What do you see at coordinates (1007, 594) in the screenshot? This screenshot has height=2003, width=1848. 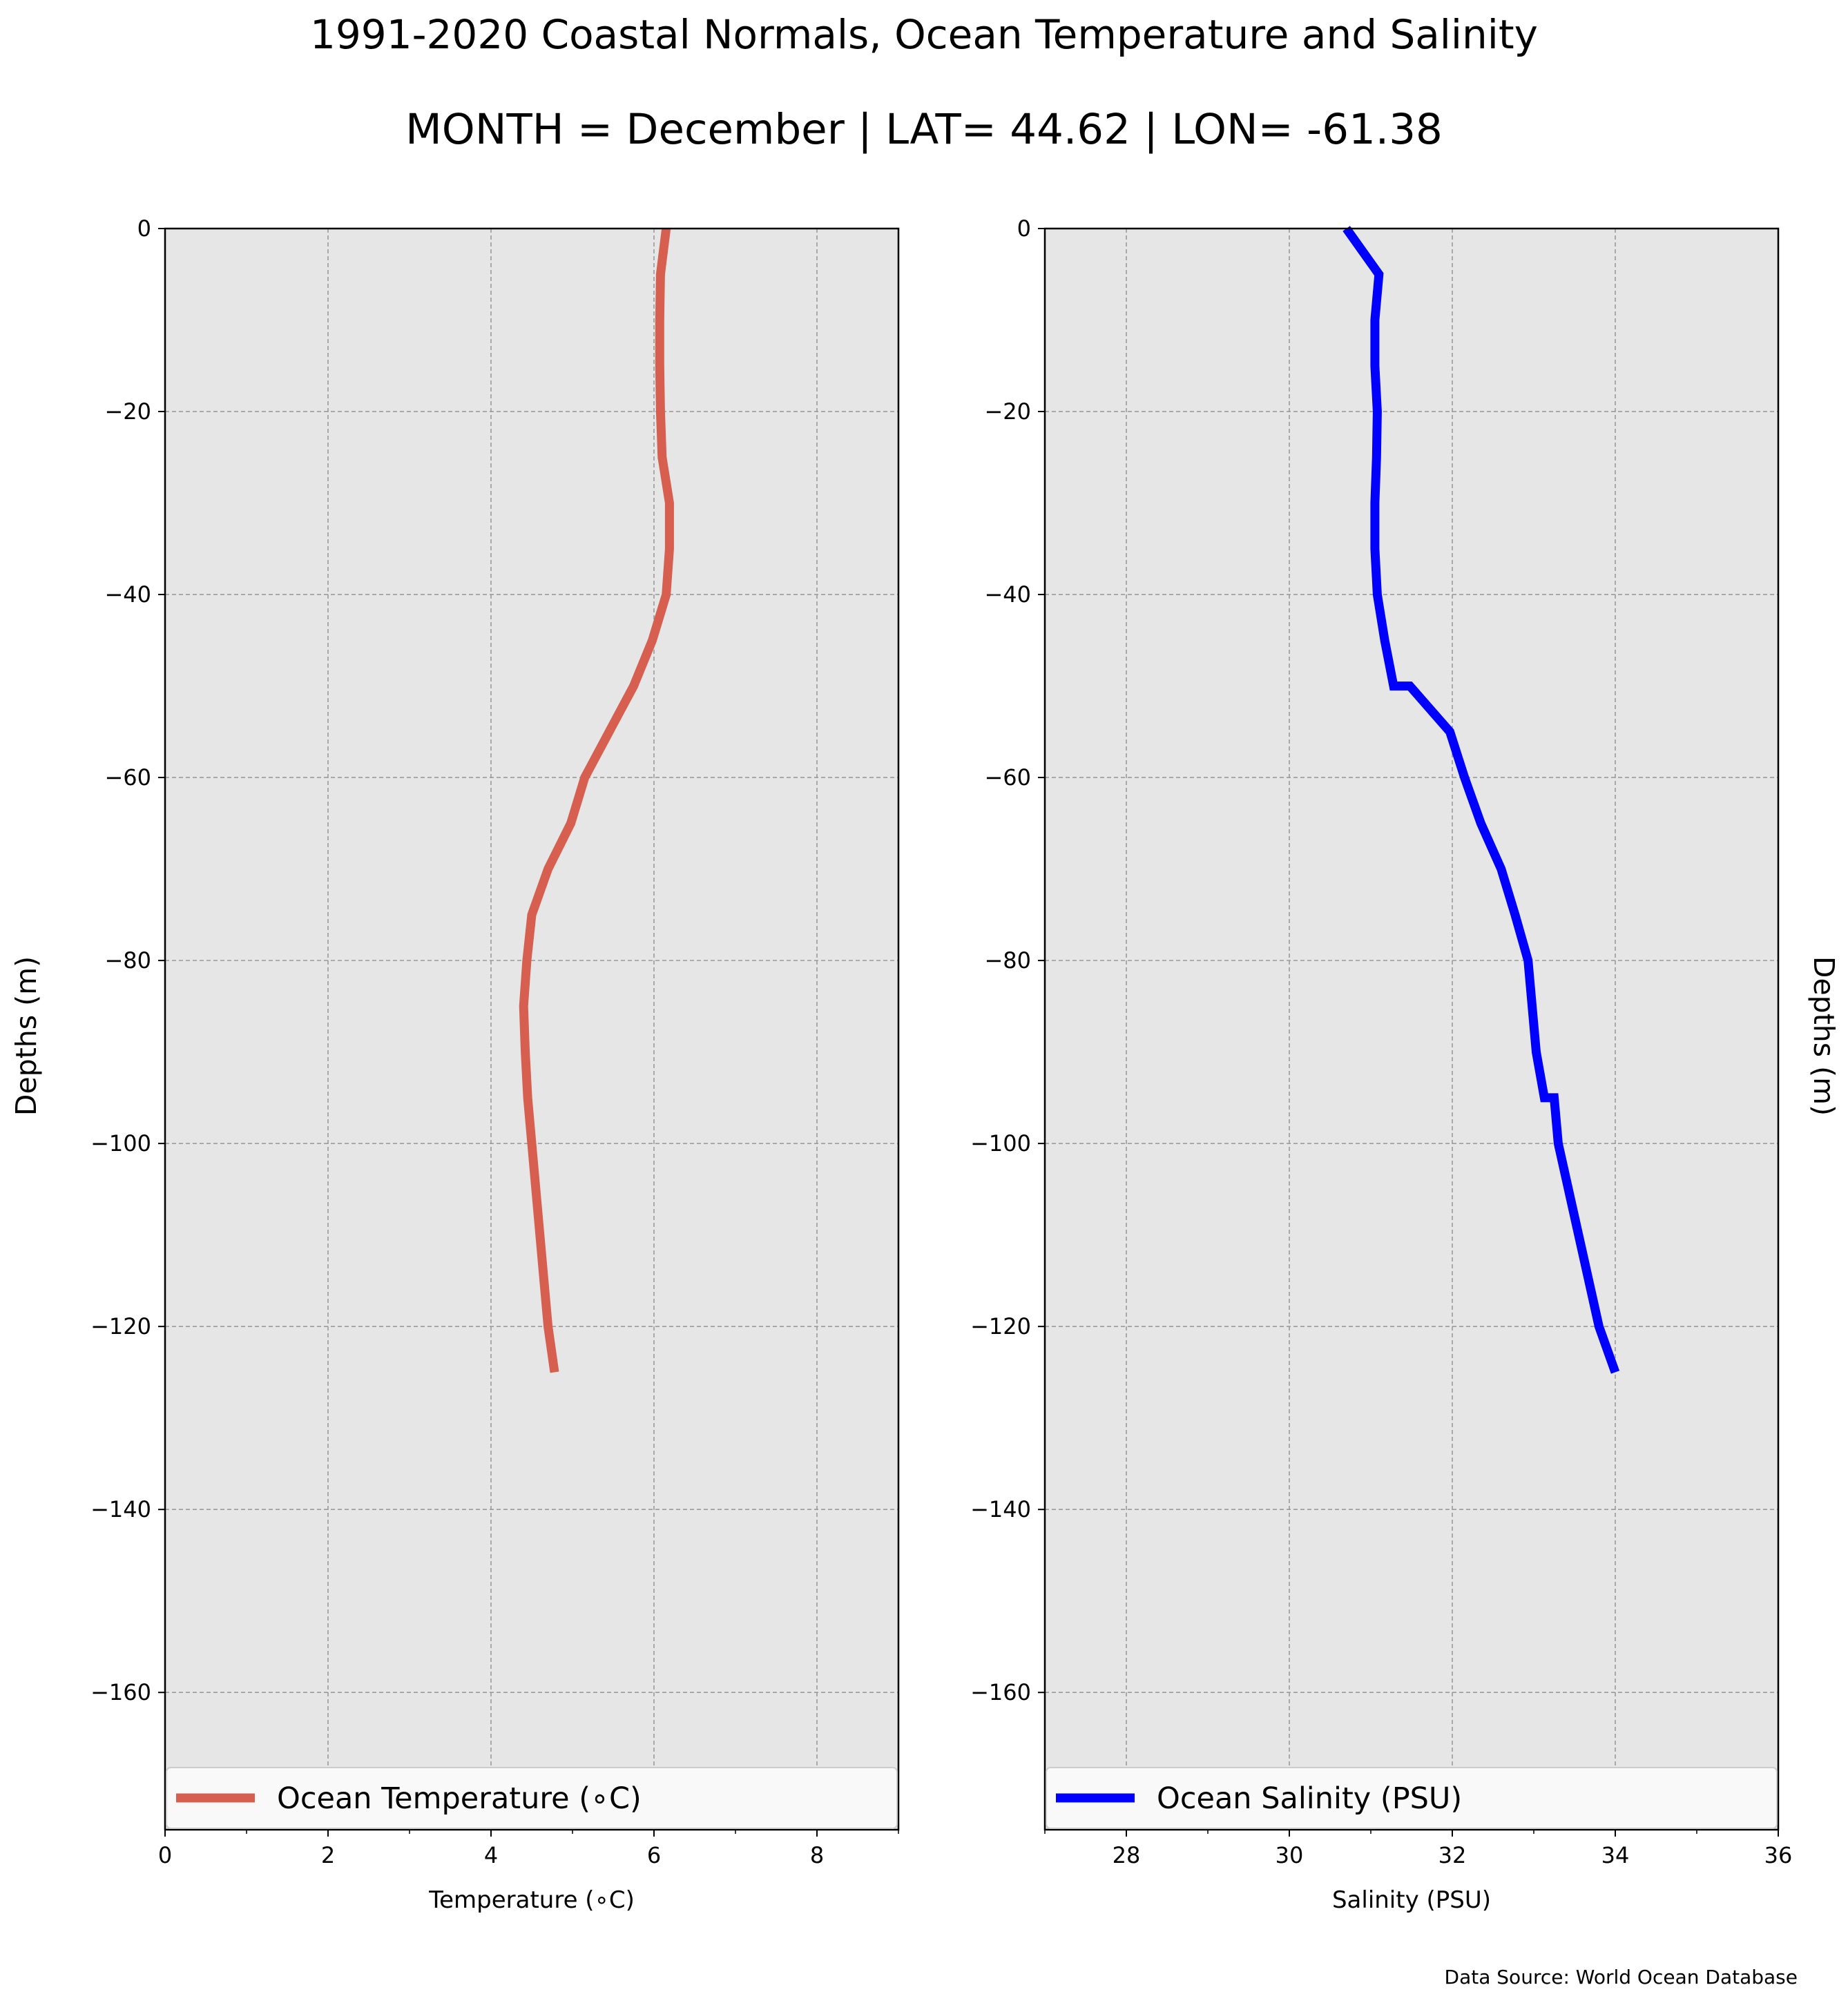 I see `sal-ytick-label: −40` at bounding box center [1007, 594].